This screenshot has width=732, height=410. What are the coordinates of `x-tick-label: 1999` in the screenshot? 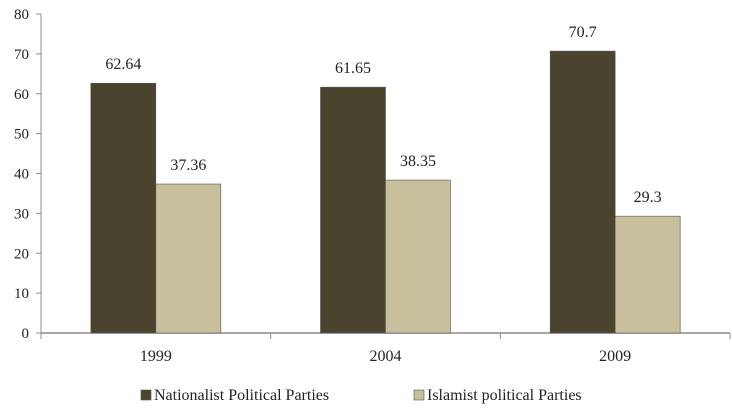 It's located at (156, 356).